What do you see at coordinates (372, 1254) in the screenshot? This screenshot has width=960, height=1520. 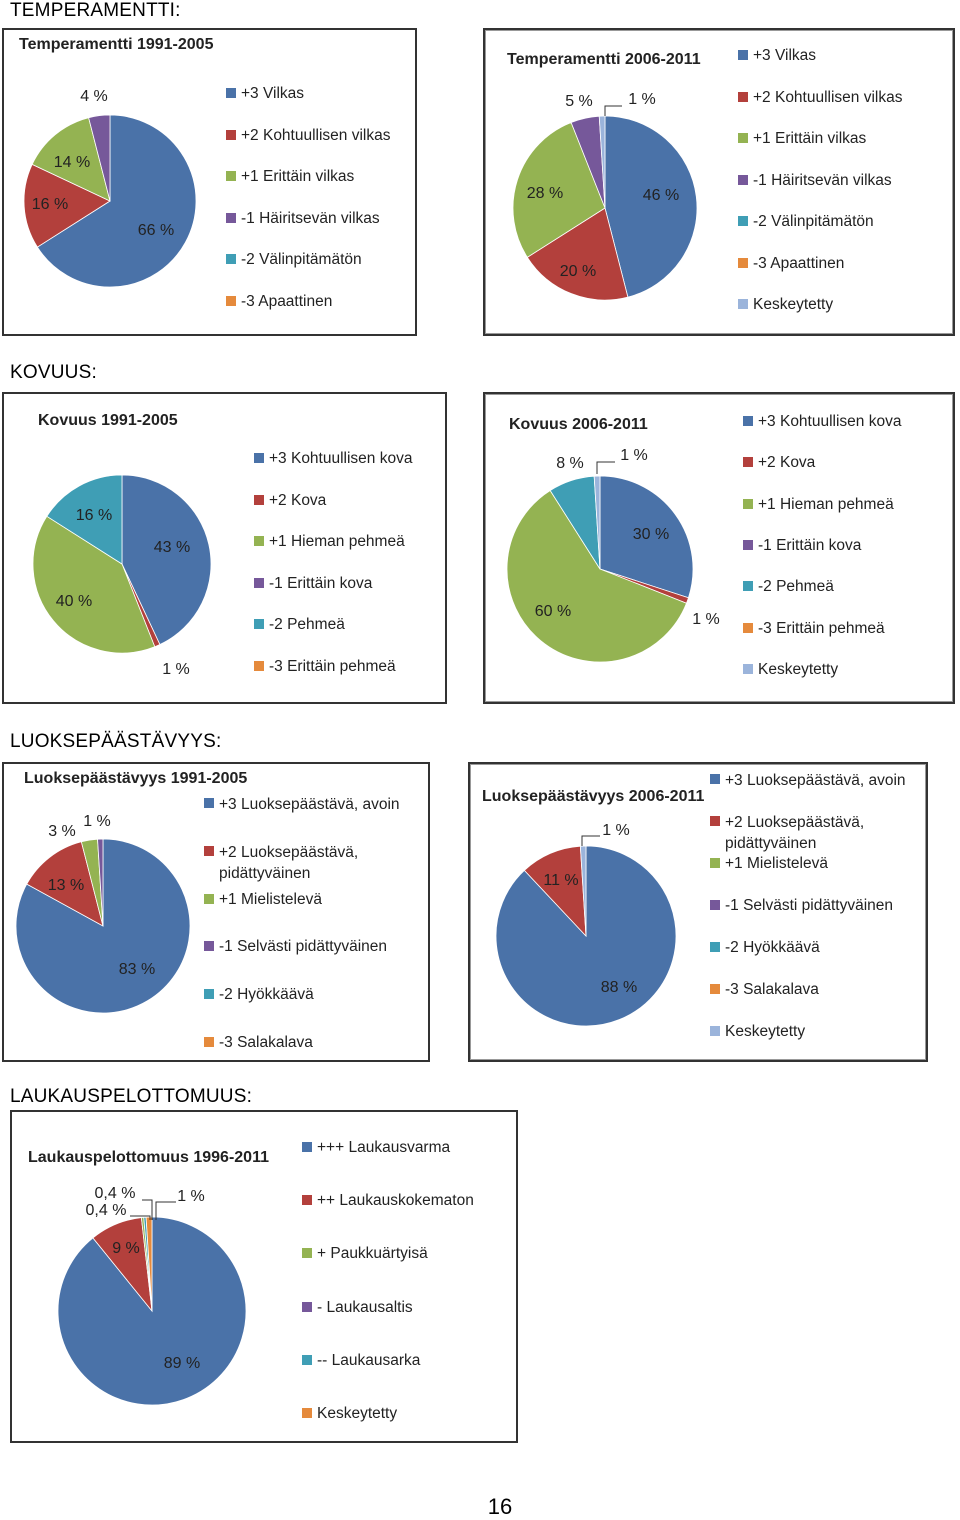 I see `legend-label: + Paukkuärtyisä` at bounding box center [372, 1254].